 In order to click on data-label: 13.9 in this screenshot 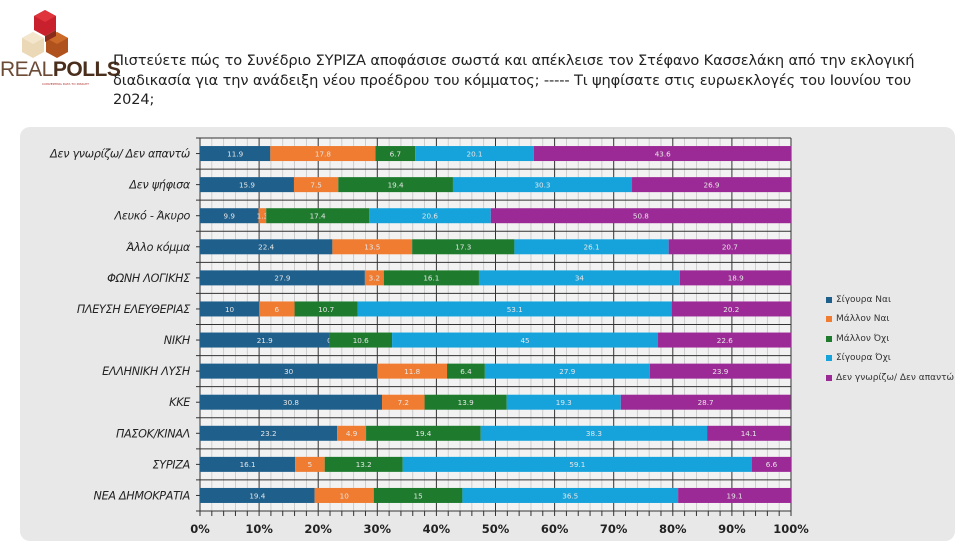, I will do `click(466, 402)`.